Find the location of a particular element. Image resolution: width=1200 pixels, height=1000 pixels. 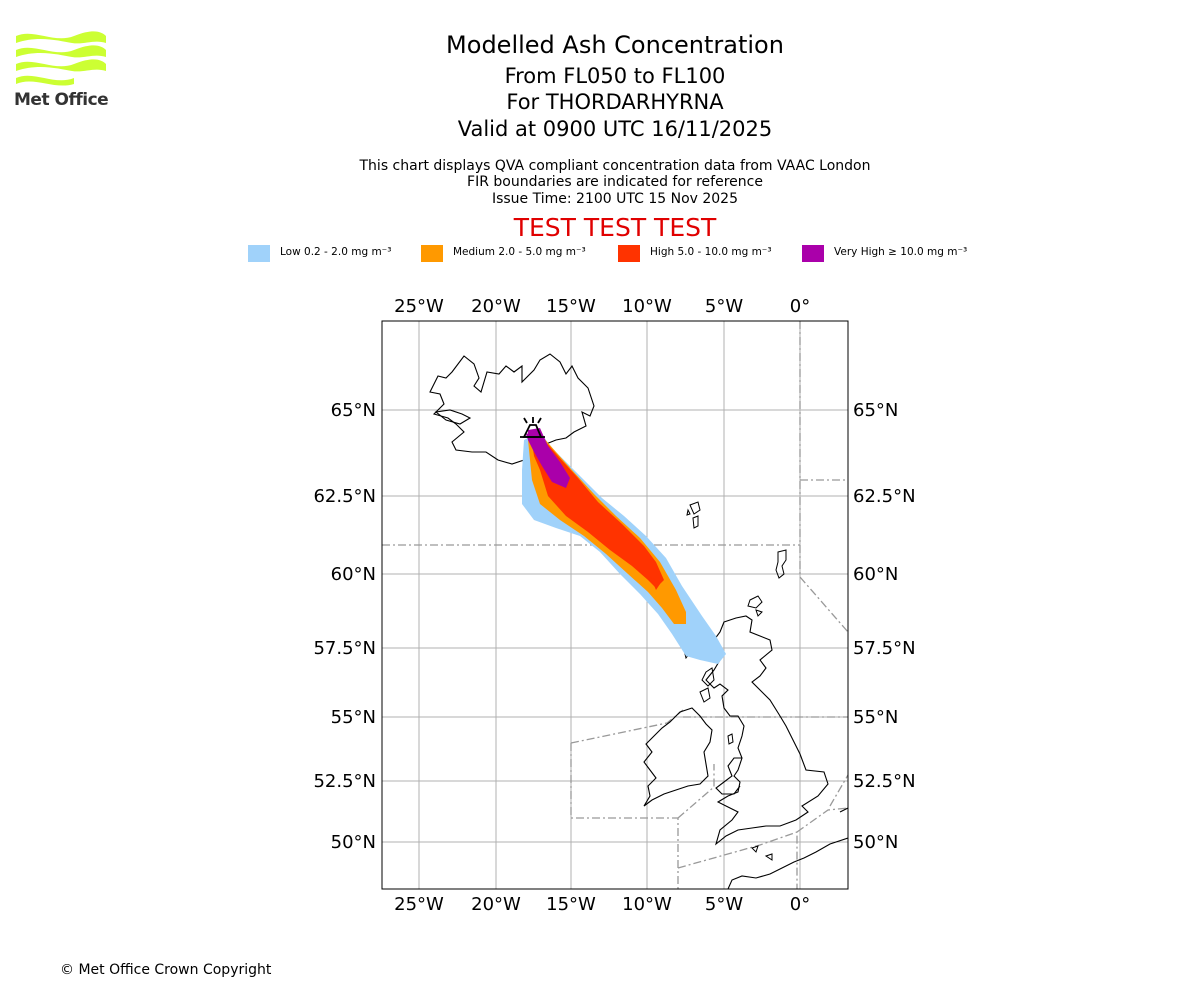

channel-islands is located at coordinates (762, 853).